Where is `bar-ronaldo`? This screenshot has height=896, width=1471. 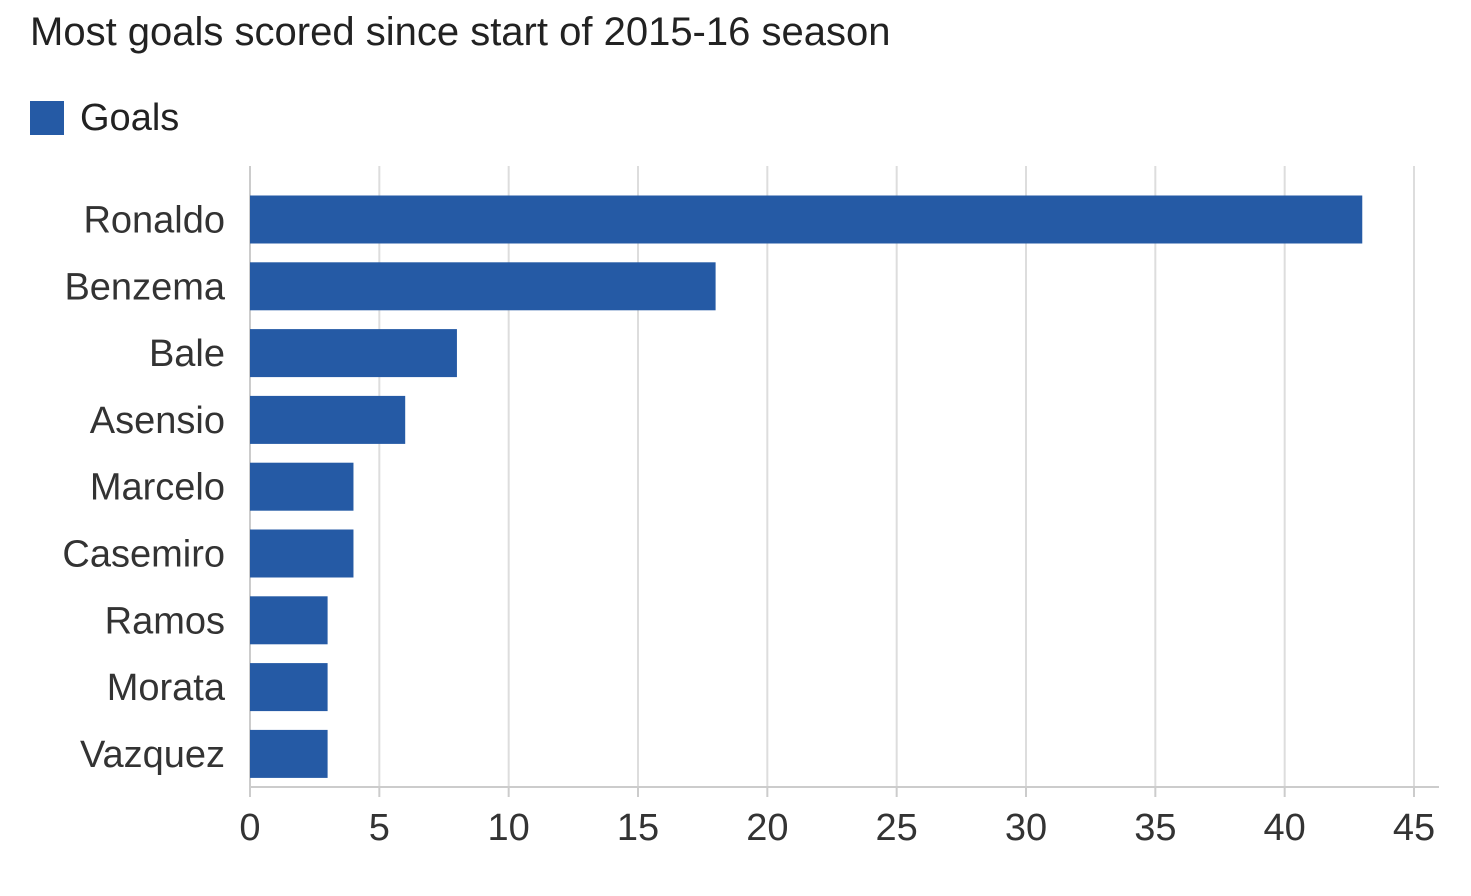 bar-ronaldo is located at coordinates (806, 219).